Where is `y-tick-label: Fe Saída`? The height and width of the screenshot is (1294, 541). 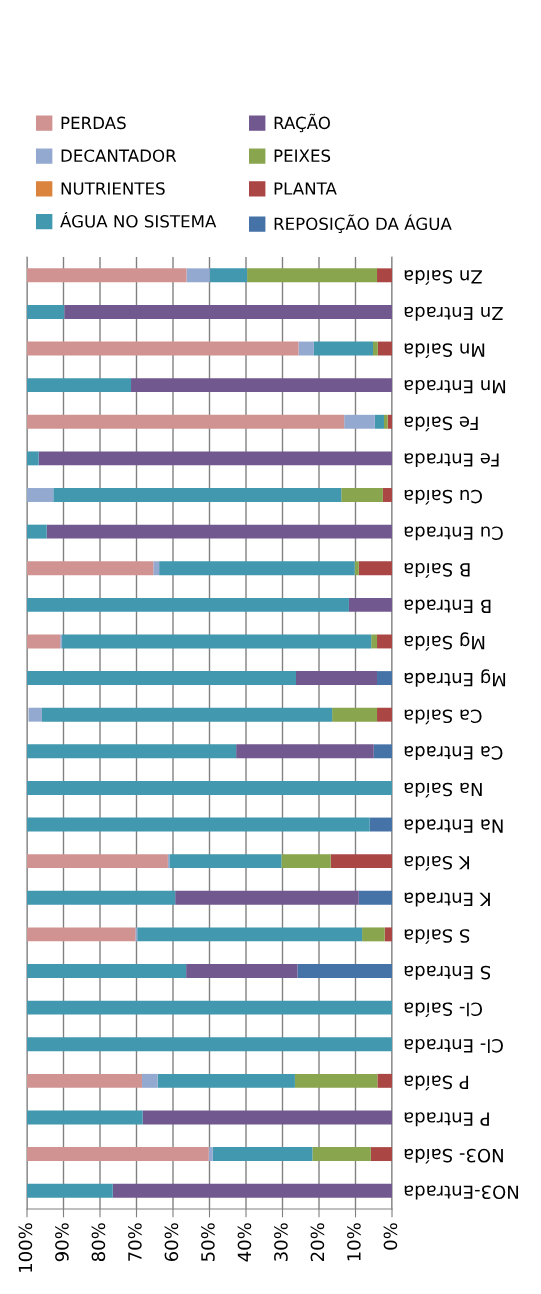
y-tick-label: Fe Saída is located at coordinates (441, 424).